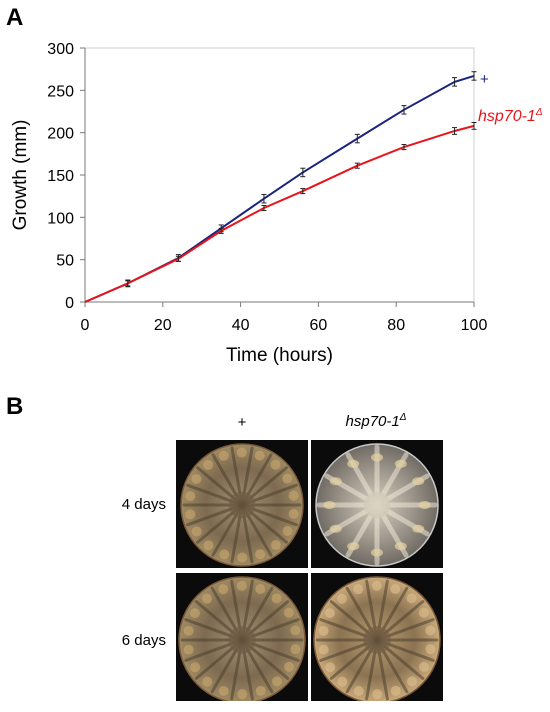  Describe the element at coordinates (85, 325) in the screenshot. I see `x-tick-label: 0` at that location.